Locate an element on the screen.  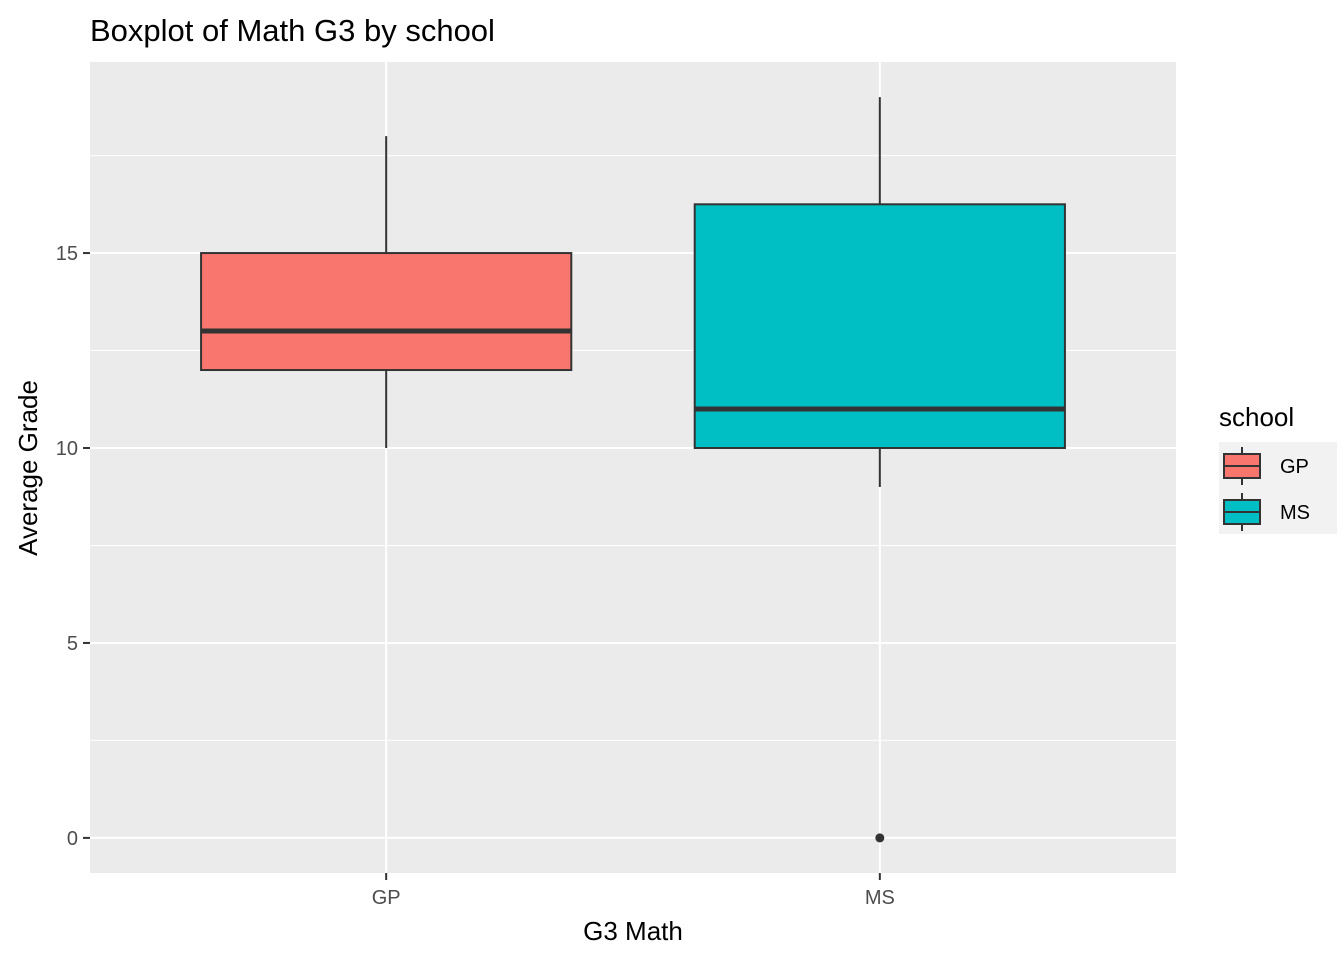
x-tick-label: MS is located at coordinates (880, 898).